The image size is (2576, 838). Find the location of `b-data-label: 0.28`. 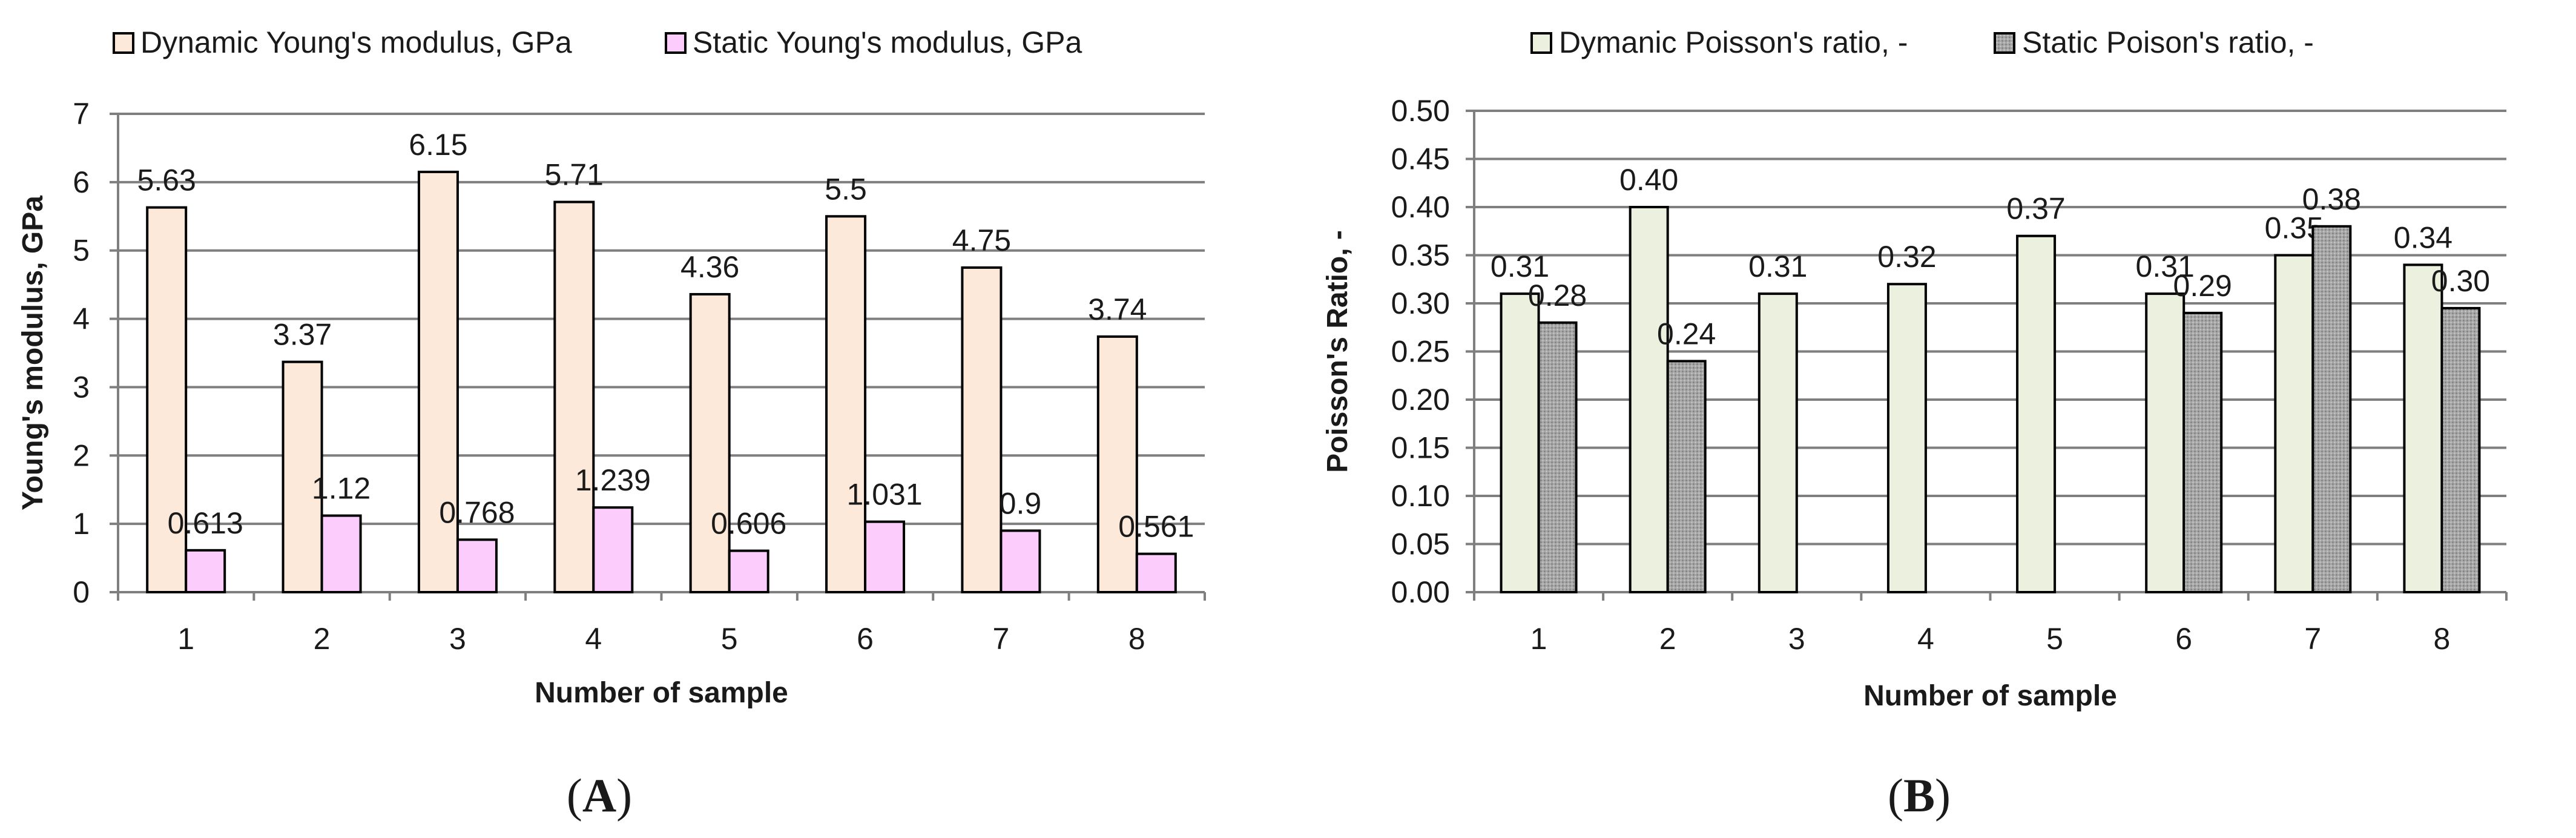

b-data-label: 0.28 is located at coordinates (1557, 296).